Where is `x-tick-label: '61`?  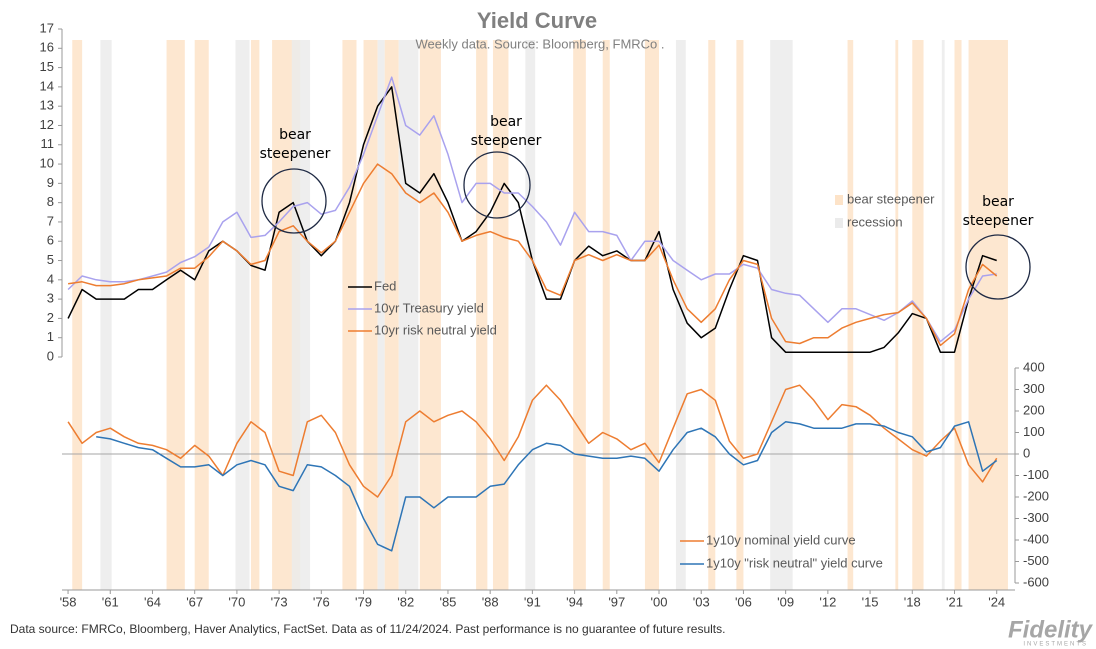 x-tick-label: '61 is located at coordinates (110, 601).